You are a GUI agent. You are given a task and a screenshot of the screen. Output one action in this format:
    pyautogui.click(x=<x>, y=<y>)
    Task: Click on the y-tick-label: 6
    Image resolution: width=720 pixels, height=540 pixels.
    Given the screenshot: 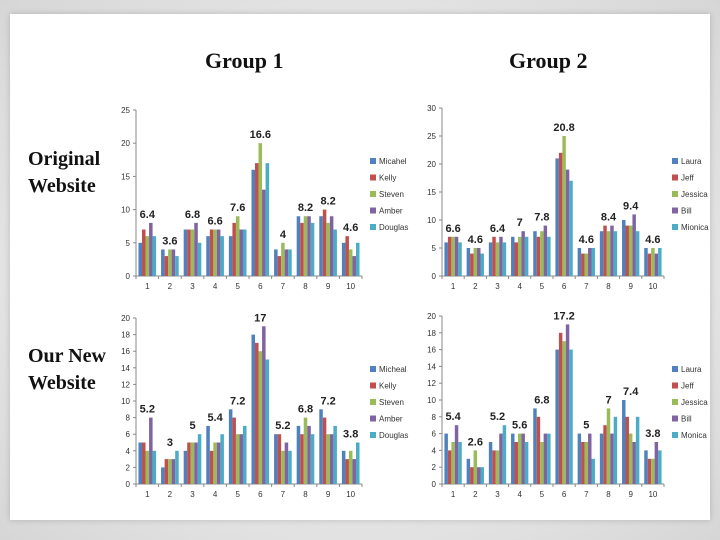 What is the action you would take?
    pyautogui.click(x=128, y=434)
    